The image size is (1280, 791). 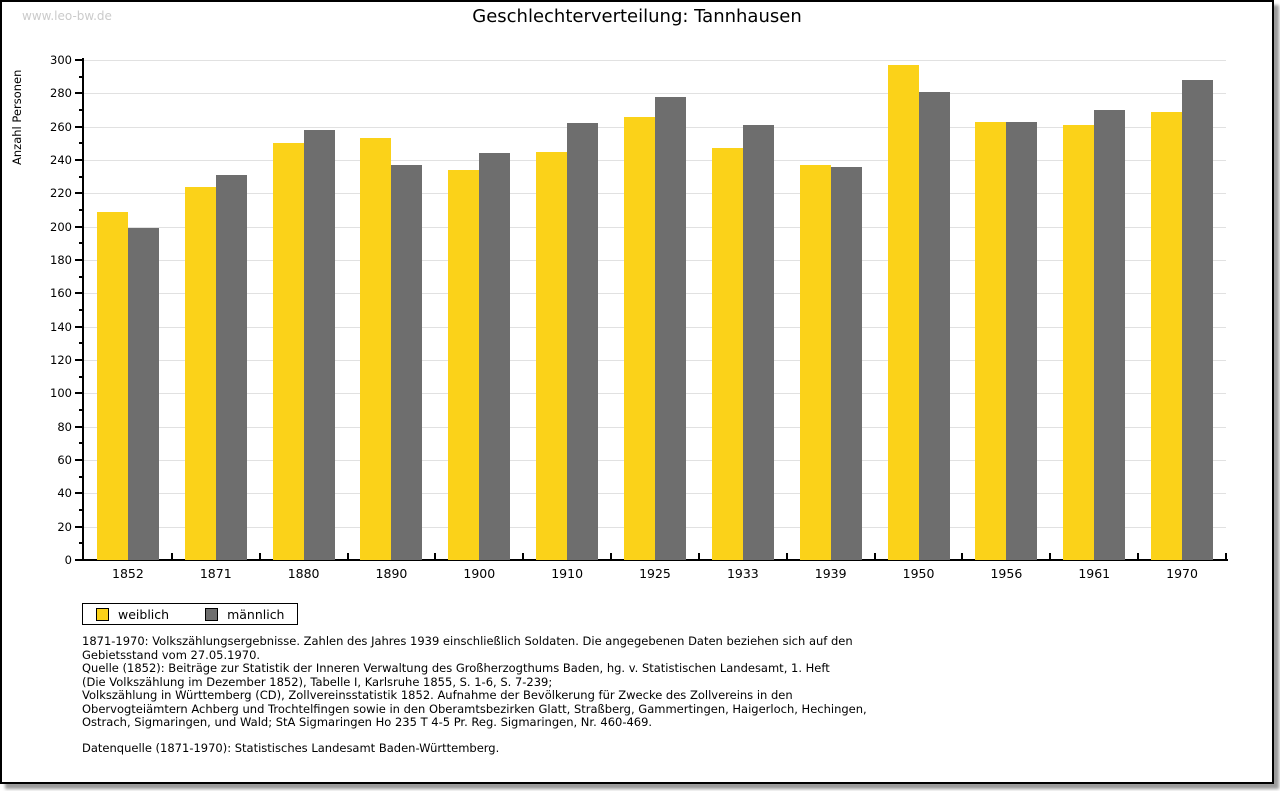 I want to click on x-tick-label: 1852, so click(x=128, y=573).